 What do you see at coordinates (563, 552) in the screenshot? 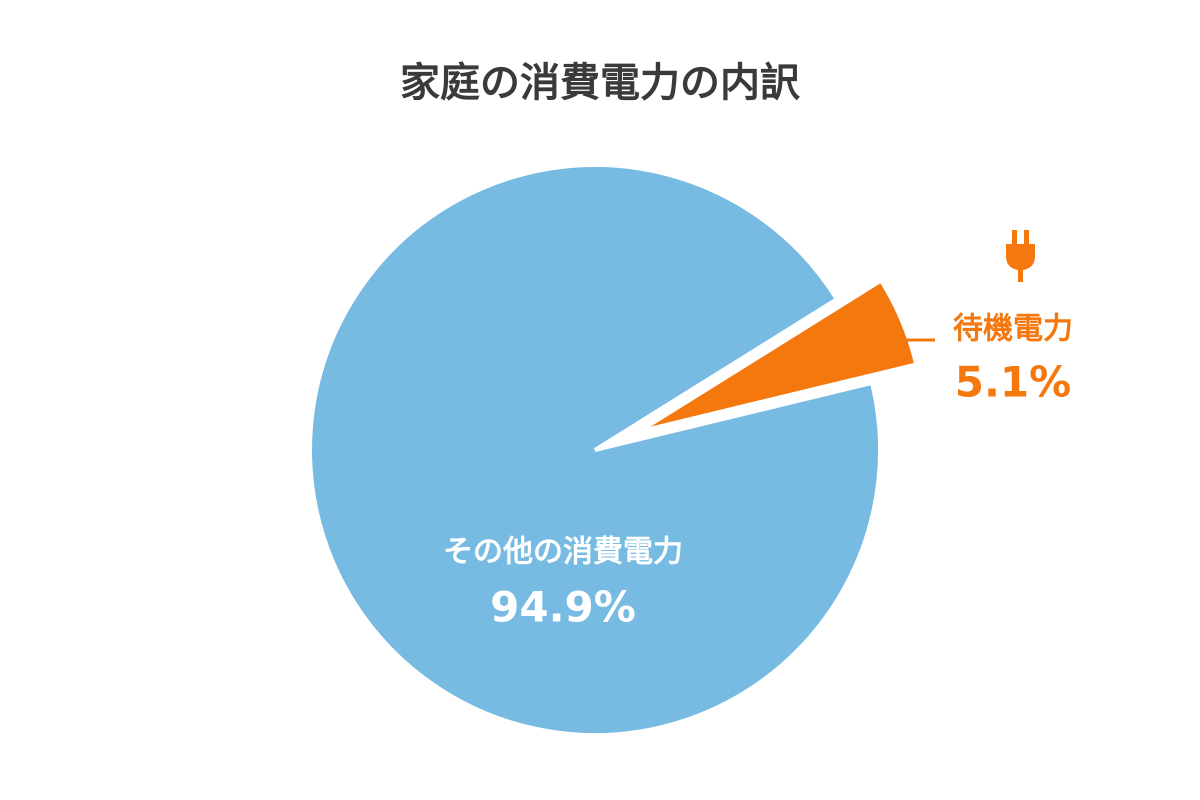
I see `slice-label: その他の消費電力` at bounding box center [563, 552].